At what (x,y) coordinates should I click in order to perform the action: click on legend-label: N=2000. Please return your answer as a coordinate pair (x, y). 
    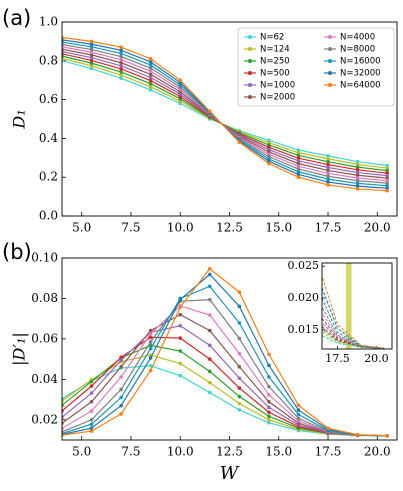
    Looking at the image, I should click on (277, 98).